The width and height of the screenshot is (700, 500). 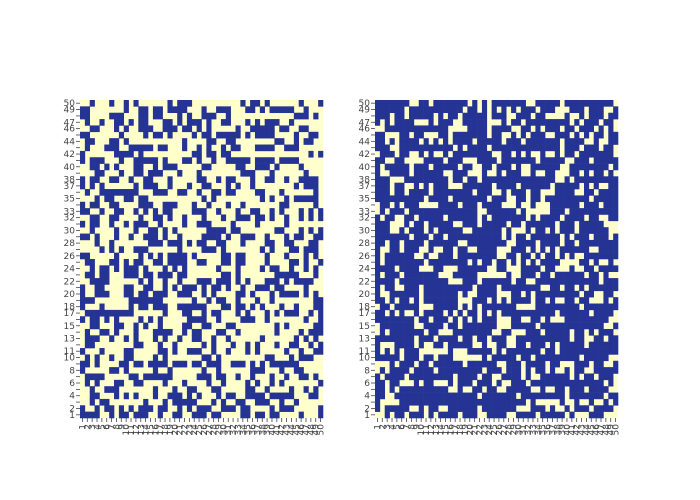 I want to click on y-tick-label: 44, so click(x=365, y=142).